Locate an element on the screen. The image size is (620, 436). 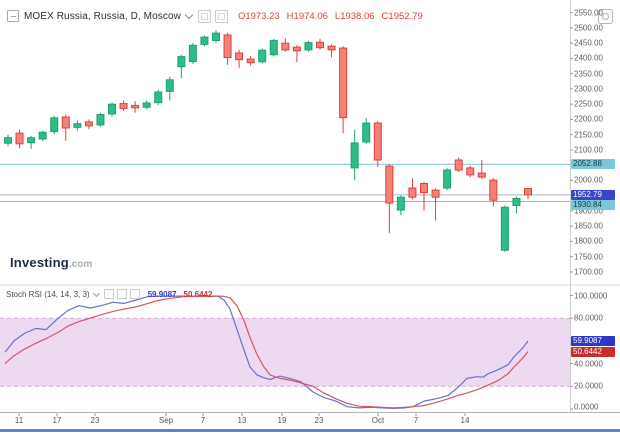
chart-settings-icon is located at coordinates (221, 16).